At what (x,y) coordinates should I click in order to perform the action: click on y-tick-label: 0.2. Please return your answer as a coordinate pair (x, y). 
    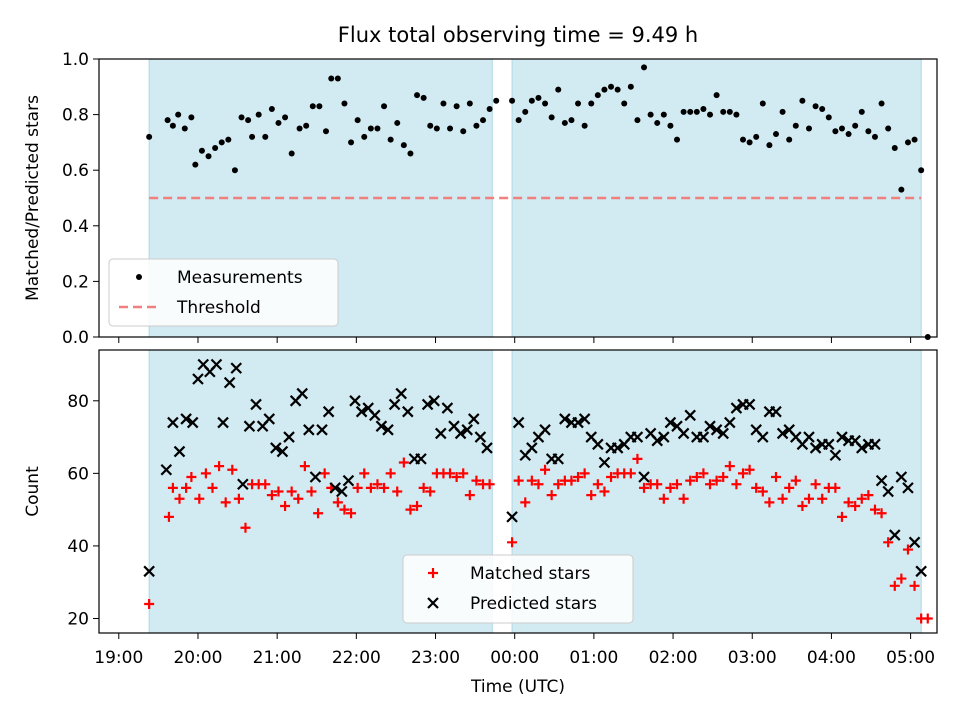
    Looking at the image, I should click on (75, 282).